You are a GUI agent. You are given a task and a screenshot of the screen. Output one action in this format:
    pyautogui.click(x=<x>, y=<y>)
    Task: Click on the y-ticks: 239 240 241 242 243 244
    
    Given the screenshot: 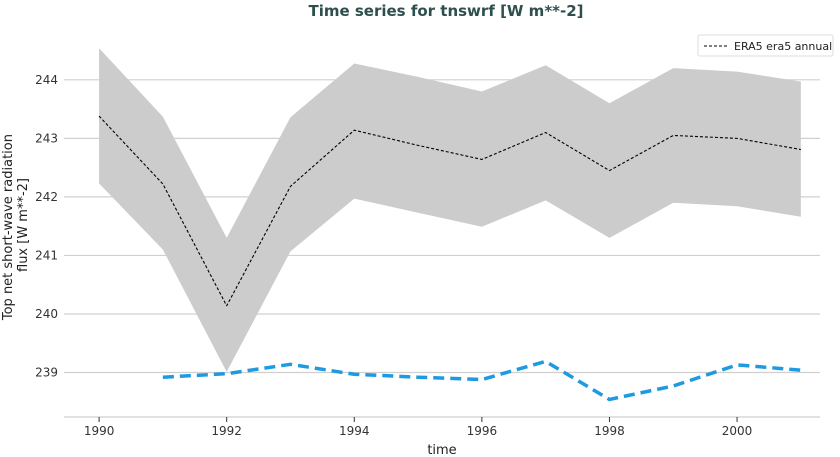 What is the action you would take?
    pyautogui.click(x=46, y=226)
    